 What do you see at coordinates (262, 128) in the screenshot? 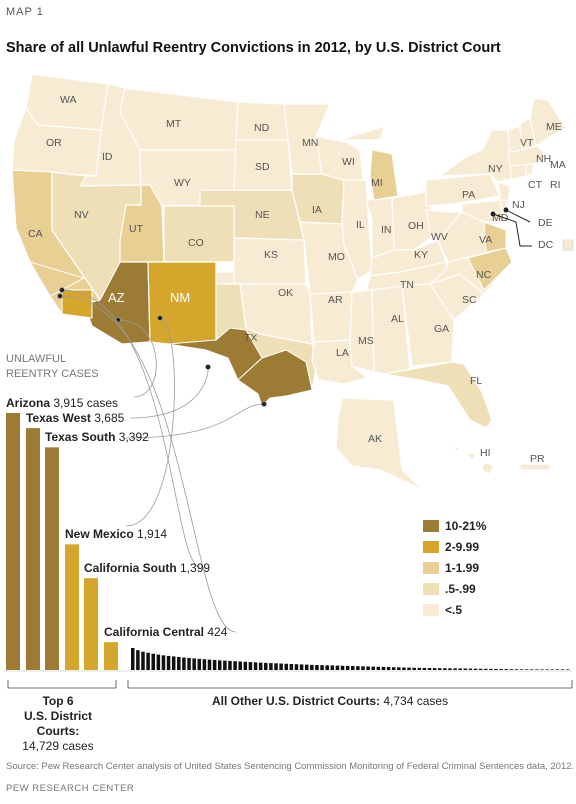
I see `state-label-nd: ND` at bounding box center [262, 128].